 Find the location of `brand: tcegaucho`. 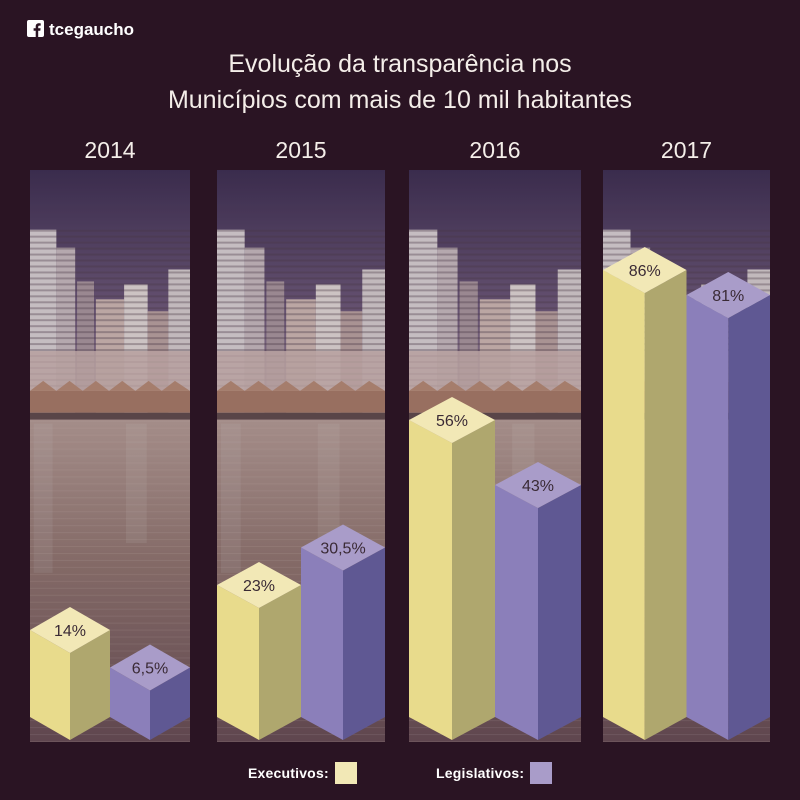

brand: tcegaucho is located at coordinates (80, 29).